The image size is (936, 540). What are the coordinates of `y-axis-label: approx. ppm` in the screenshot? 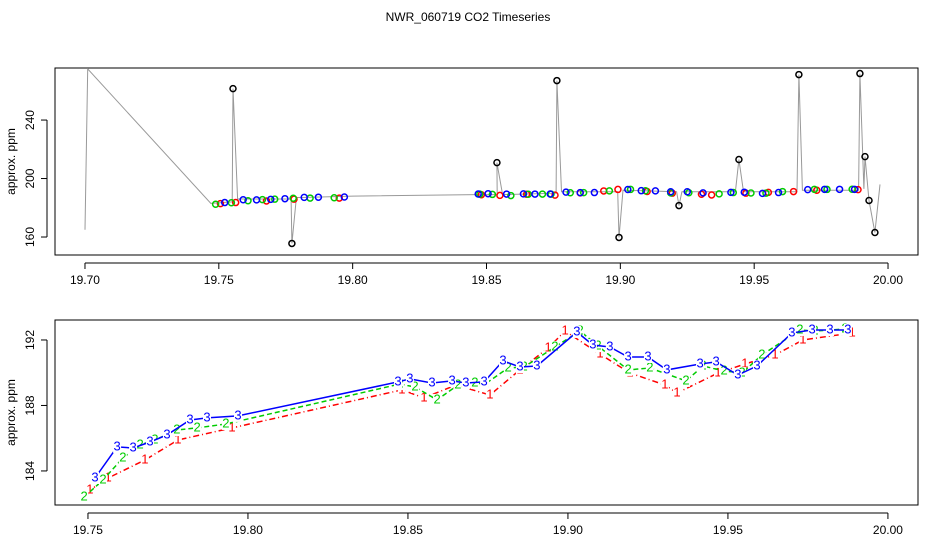 It's located at (11, 412).